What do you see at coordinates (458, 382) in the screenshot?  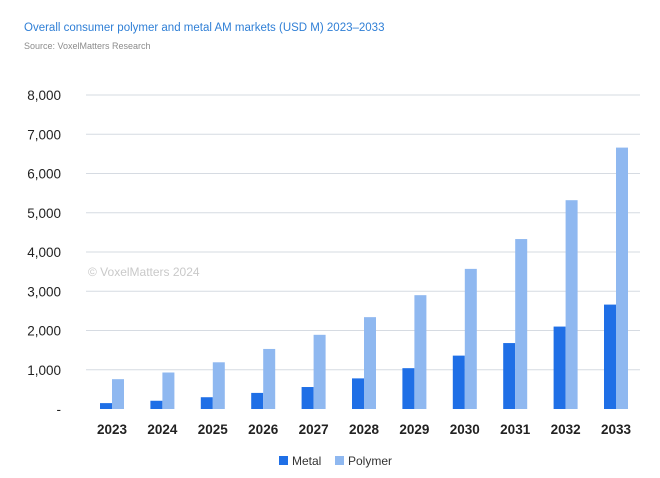 I see `bar-metal-2030` at bounding box center [458, 382].